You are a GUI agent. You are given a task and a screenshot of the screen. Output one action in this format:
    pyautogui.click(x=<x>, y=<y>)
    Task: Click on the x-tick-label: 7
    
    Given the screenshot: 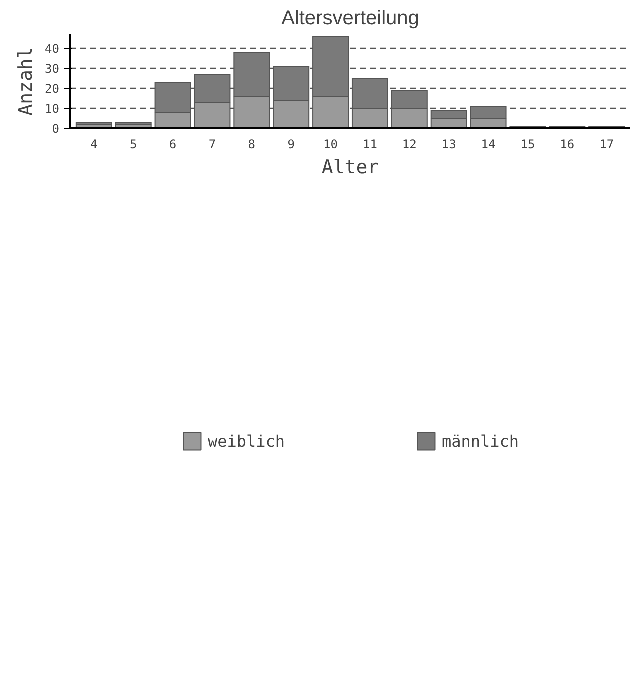 What is the action you would take?
    pyautogui.click(x=212, y=145)
    